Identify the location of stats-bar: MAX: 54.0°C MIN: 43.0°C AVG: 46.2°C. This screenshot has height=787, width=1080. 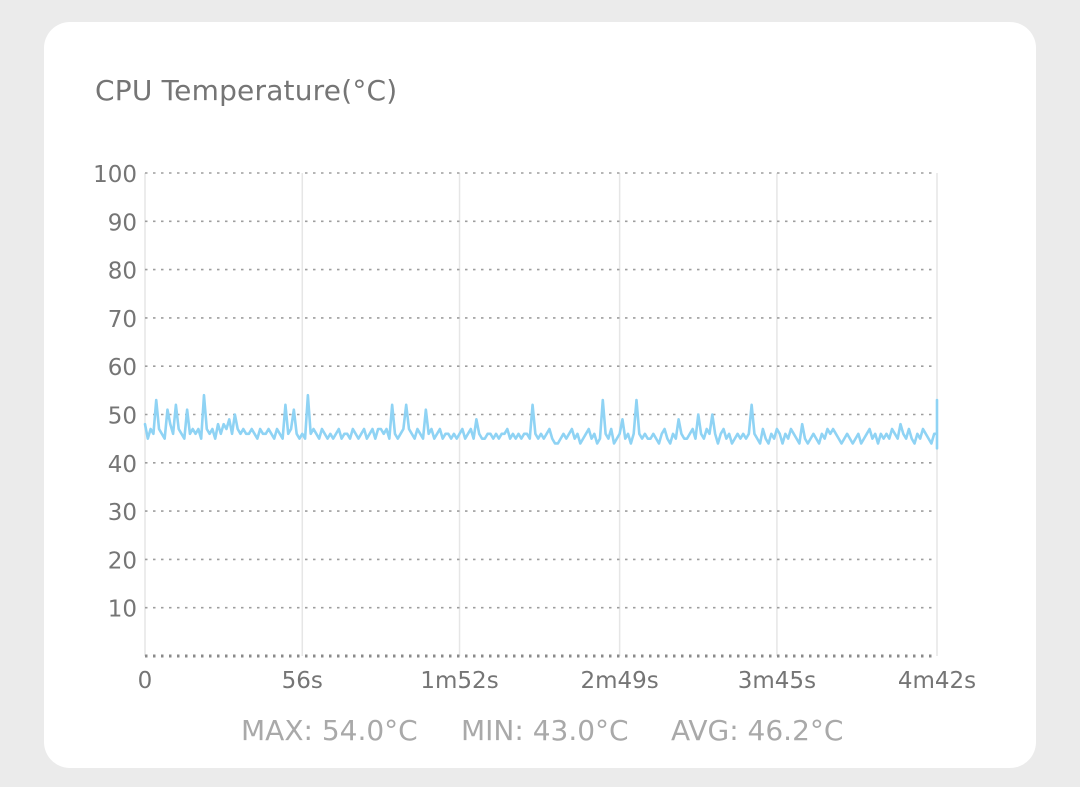
(540, 734).